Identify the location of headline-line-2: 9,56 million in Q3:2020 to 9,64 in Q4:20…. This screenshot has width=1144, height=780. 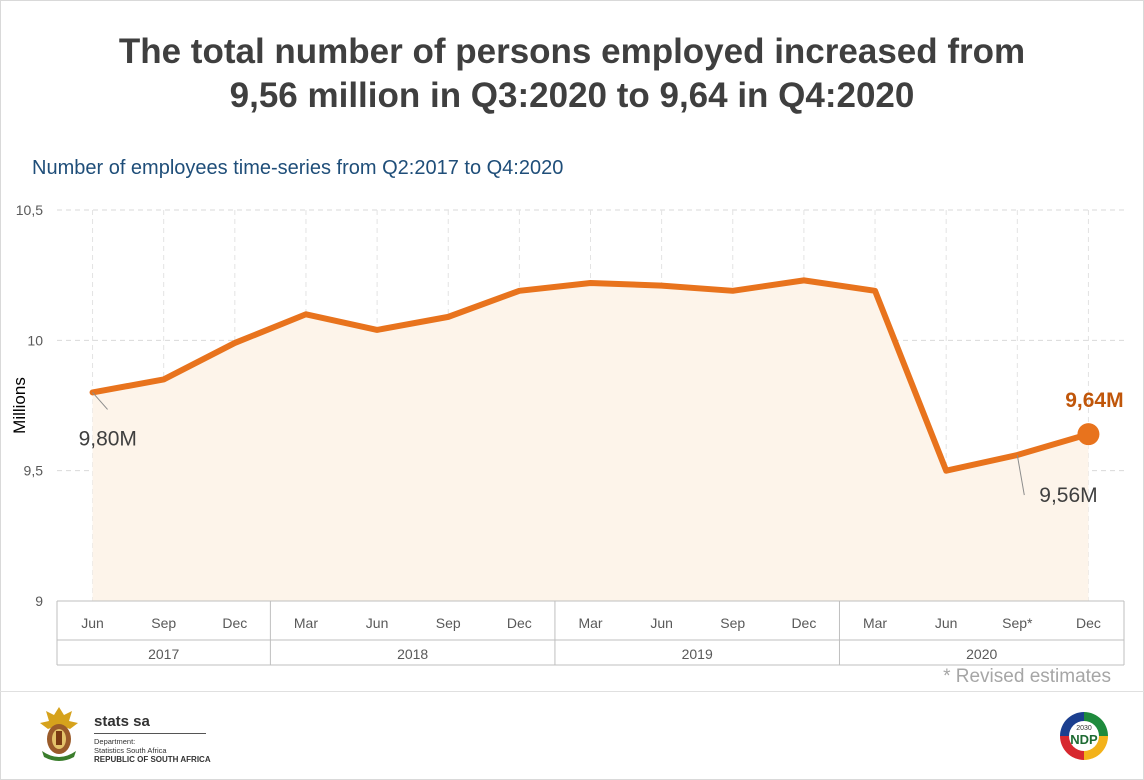
(572, 95).